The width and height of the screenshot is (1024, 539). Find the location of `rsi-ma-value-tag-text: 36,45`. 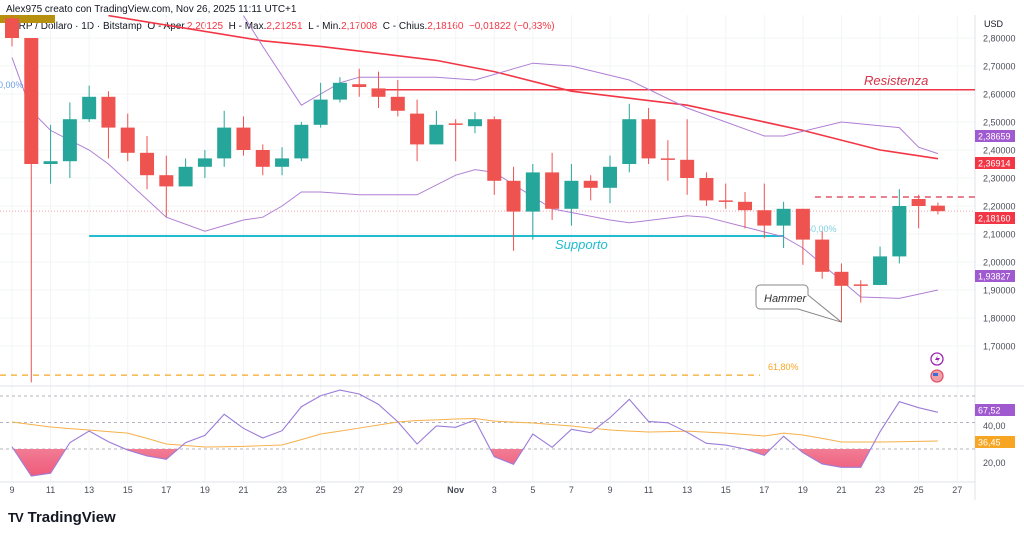

rsi-ma-value-tag-text: 36,45 is located at coordinates (989, 443).